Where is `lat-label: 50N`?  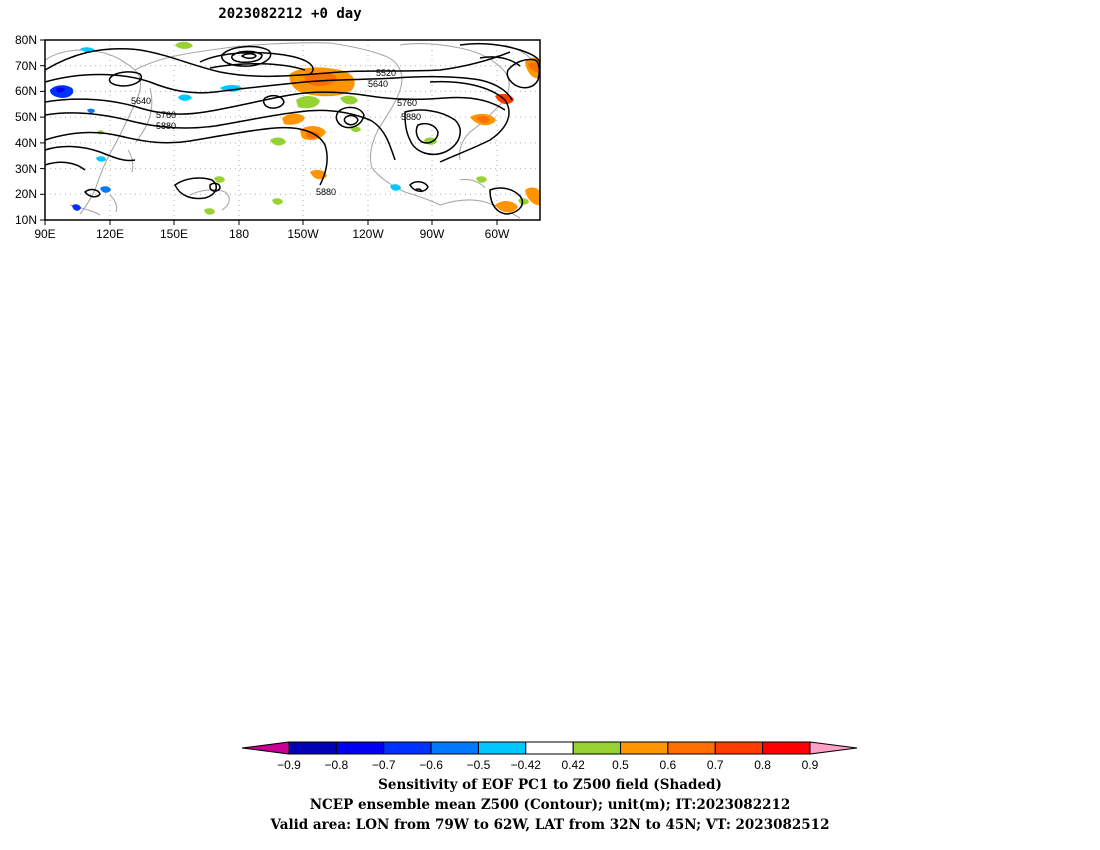
lat-label: 50N is located at coordinates (26, 117).